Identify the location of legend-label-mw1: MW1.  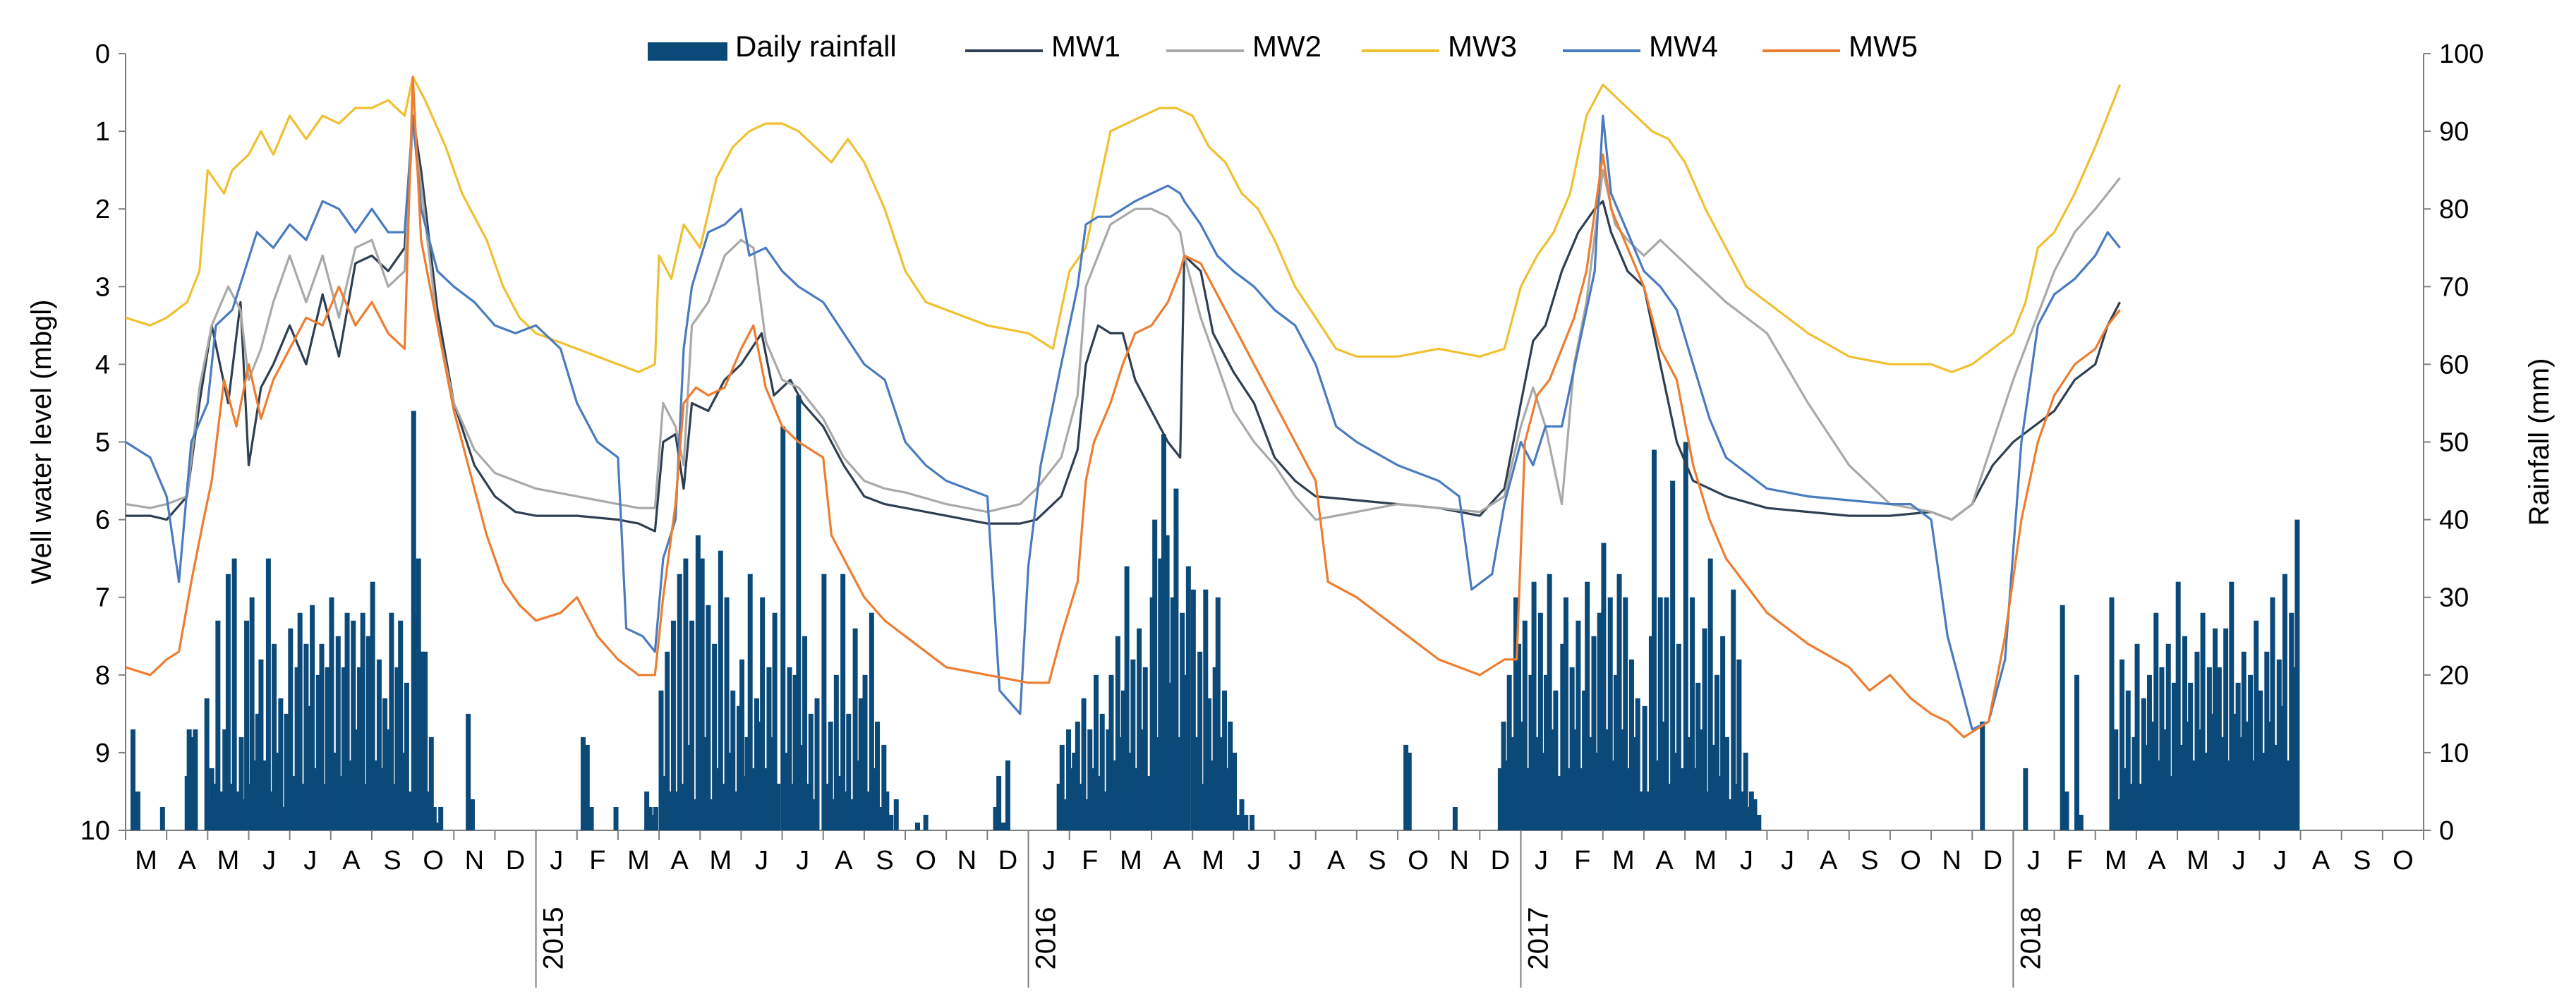
(1085, 46).